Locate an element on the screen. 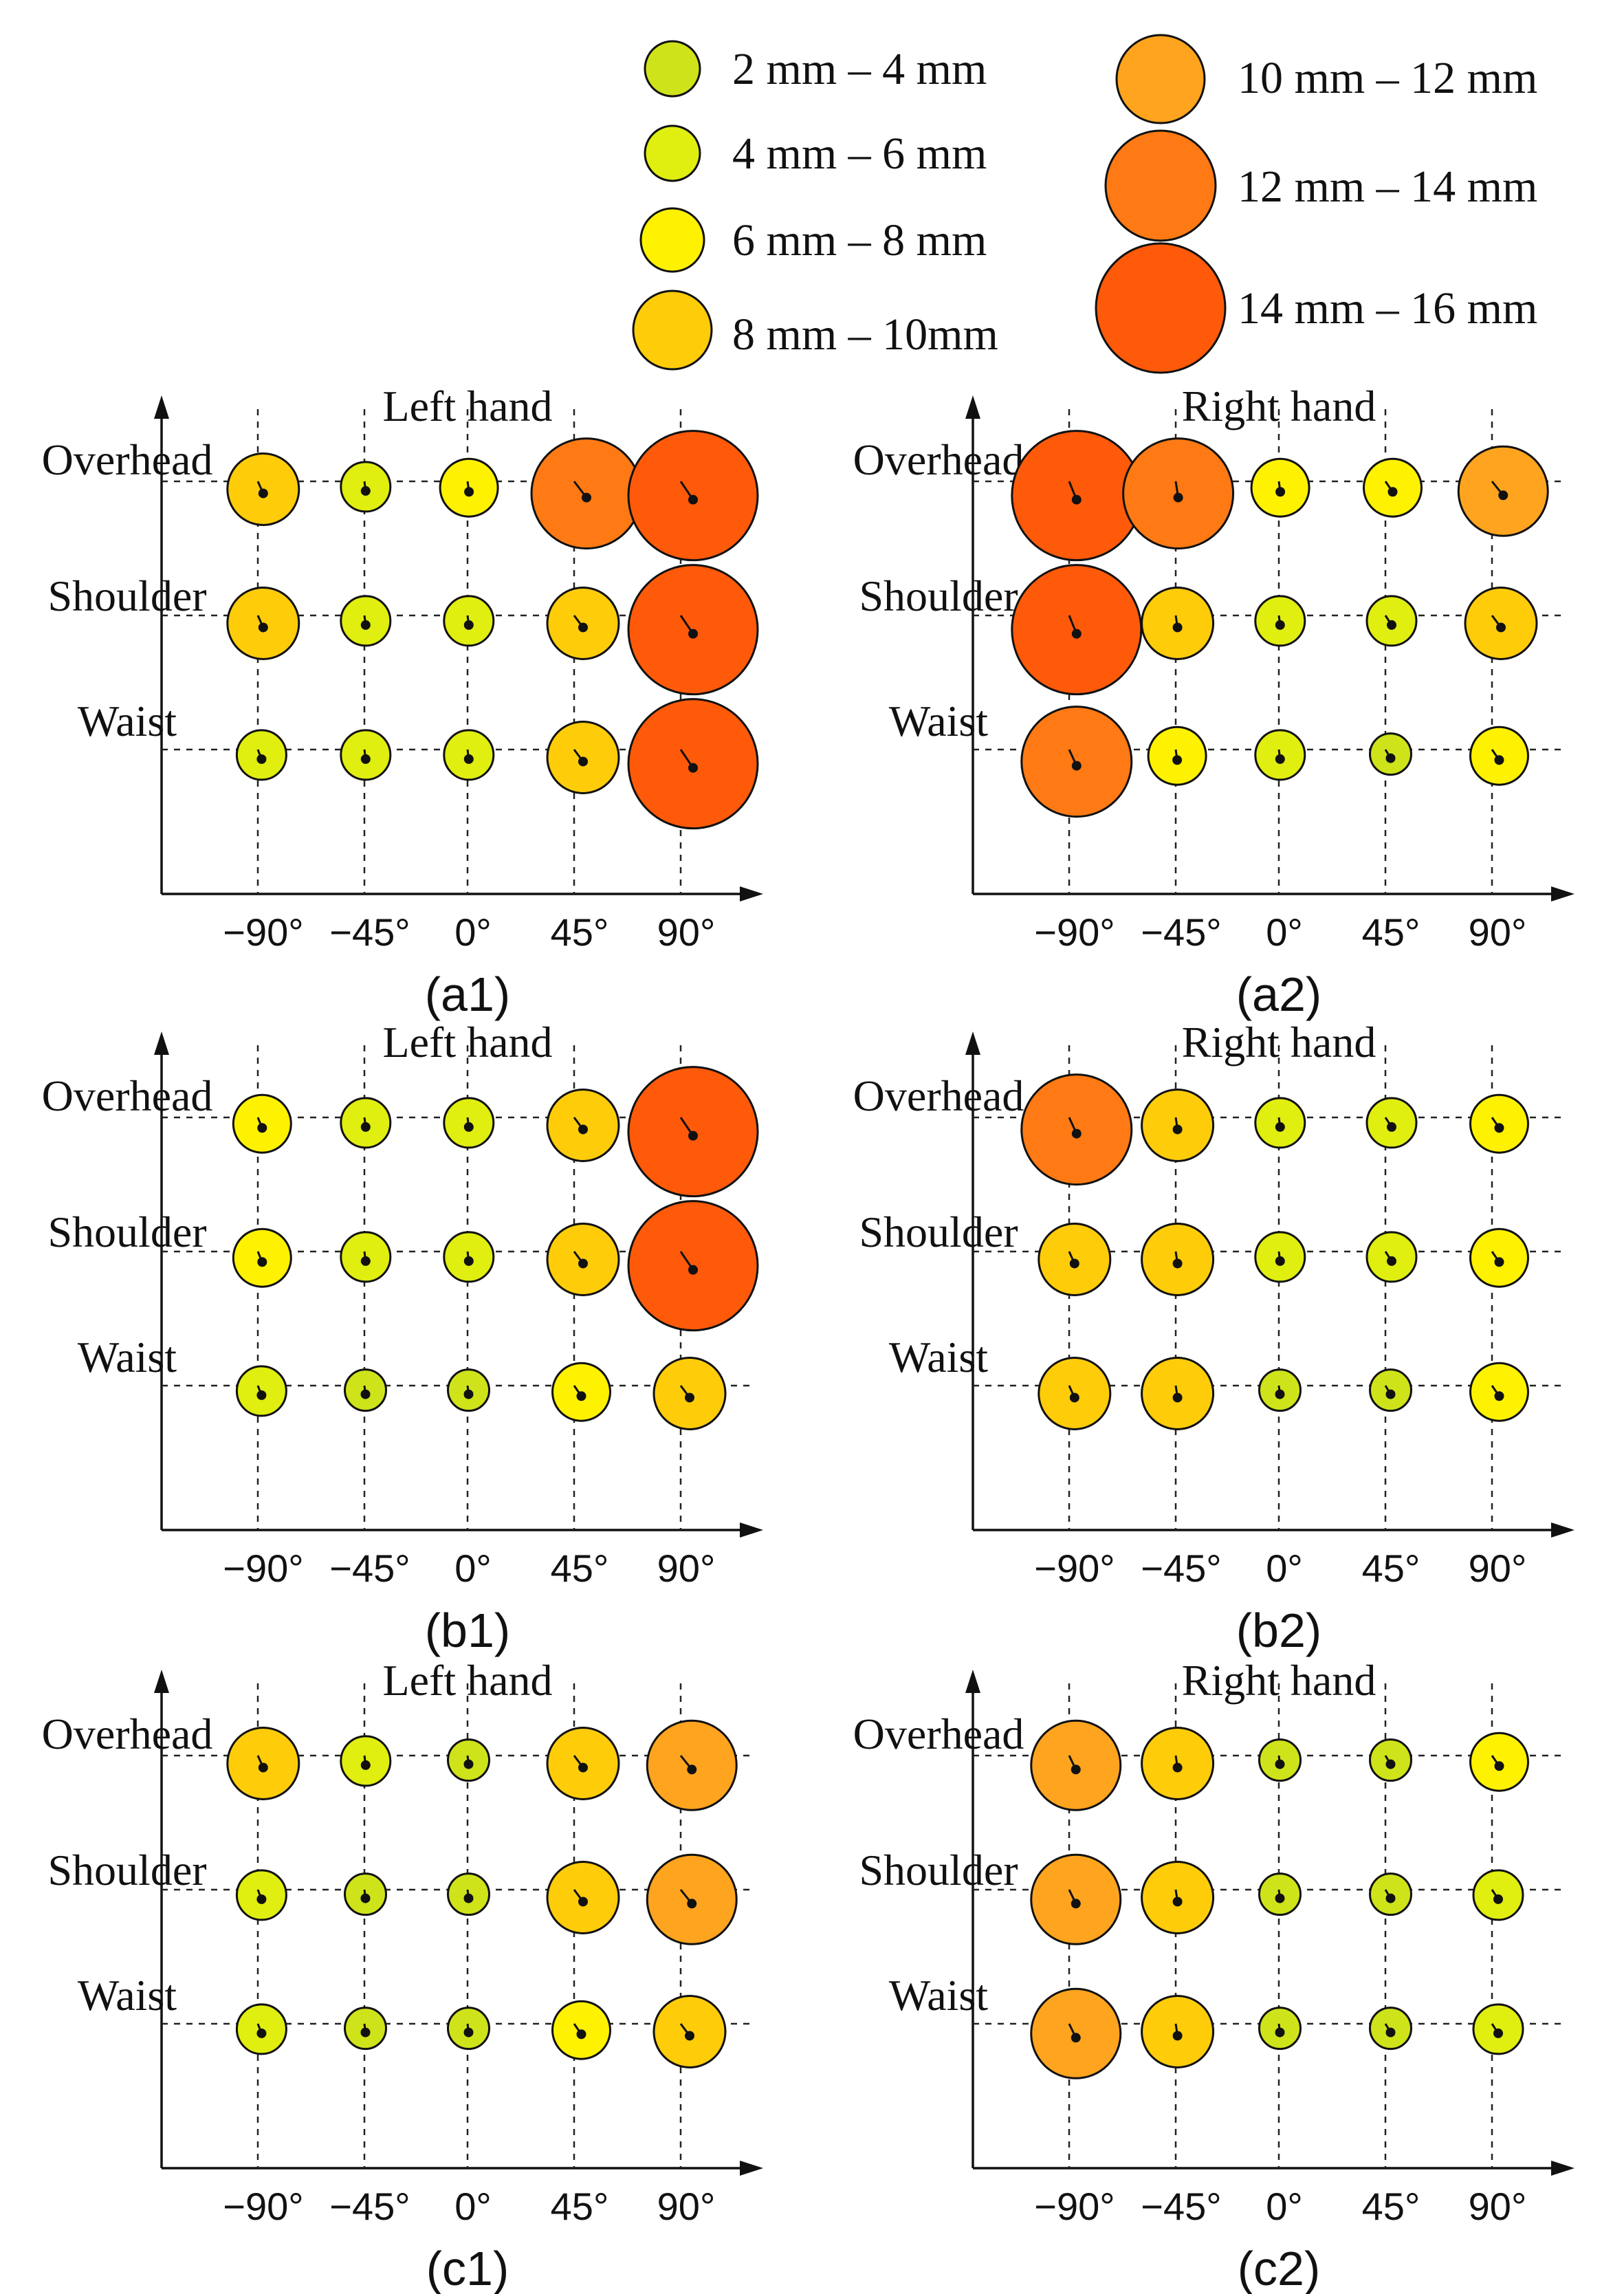  legend-label: 8 mm – 10mm is located at coordinates (865, 334).